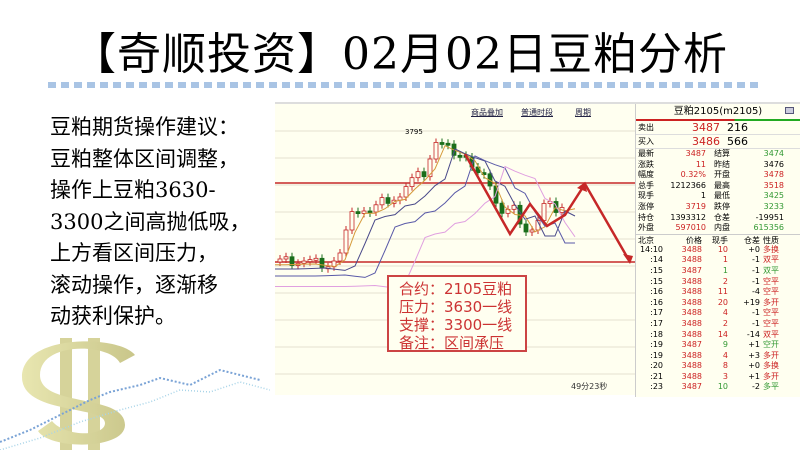  What do you see at coordinates (722, 217) in the screenshot?
I see `stat-label: 仓差` at bounding box center [722, 217].